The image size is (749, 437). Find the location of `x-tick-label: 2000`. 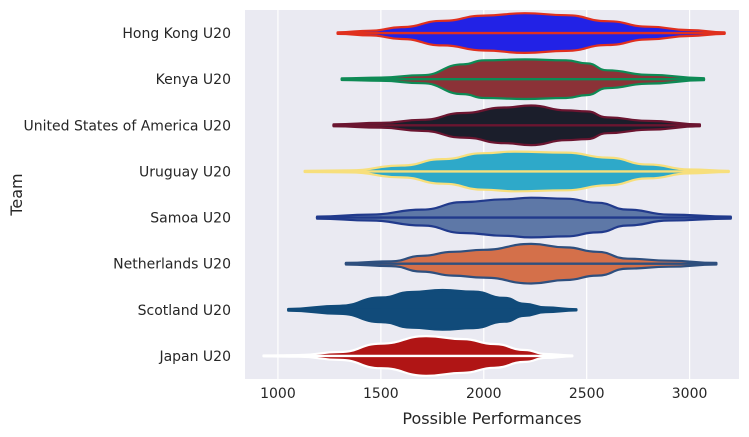

x-tick-label: 2000 is located at coordinates (484, 394).